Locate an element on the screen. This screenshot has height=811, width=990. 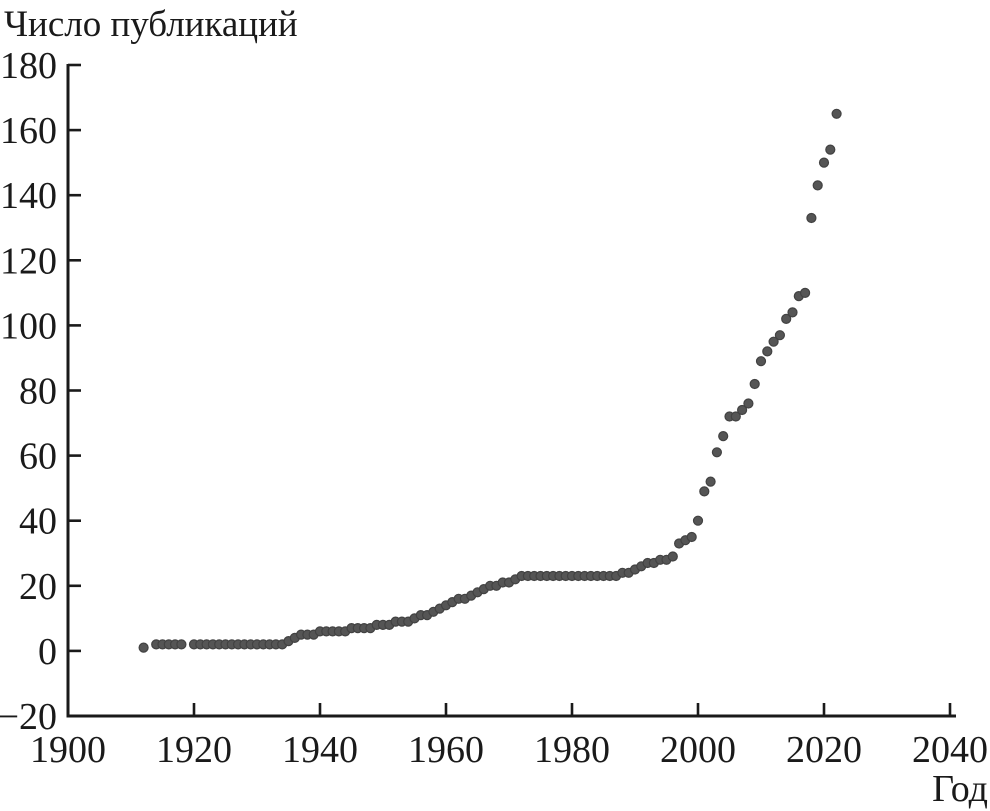
y-tick-label: −20 is located at coordinates (28, 717).